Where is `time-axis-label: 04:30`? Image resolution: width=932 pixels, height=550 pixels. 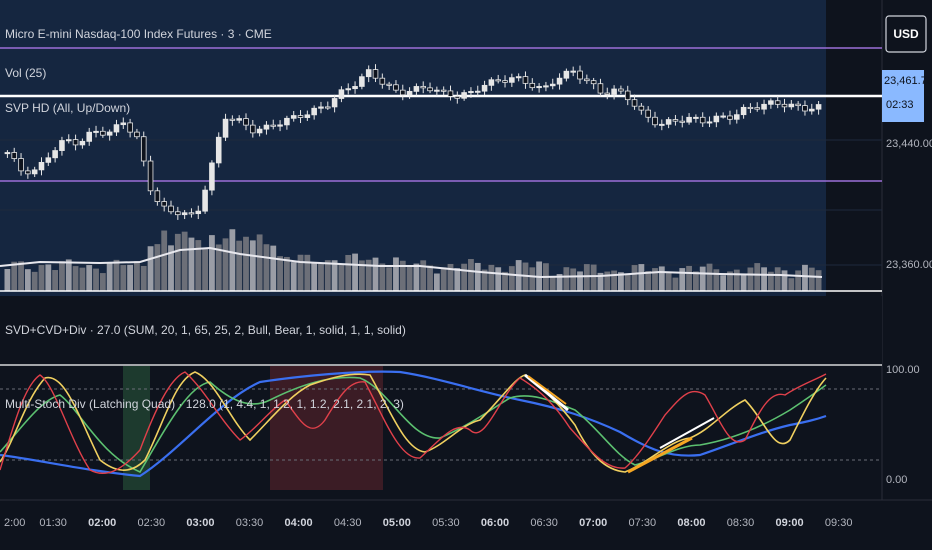 time-axis-label: 04:30 is located at coordinates (348, 523).